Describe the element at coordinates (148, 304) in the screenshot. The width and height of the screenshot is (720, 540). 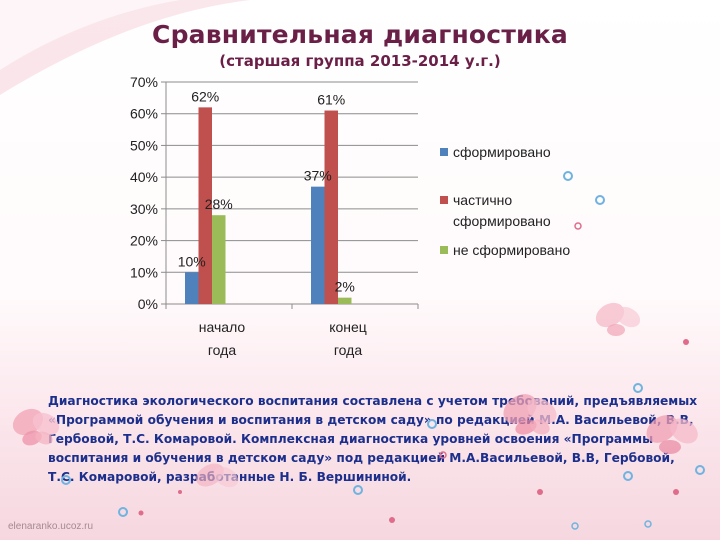
I see `y-tick-label: 0%` at that location.